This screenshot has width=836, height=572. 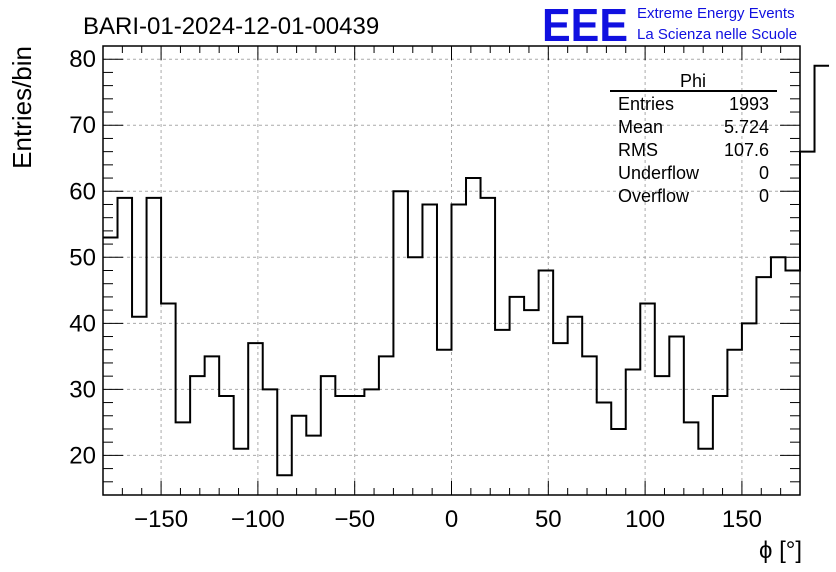 I want to click on y-tick-label: 40, so click(x=82, y=323).